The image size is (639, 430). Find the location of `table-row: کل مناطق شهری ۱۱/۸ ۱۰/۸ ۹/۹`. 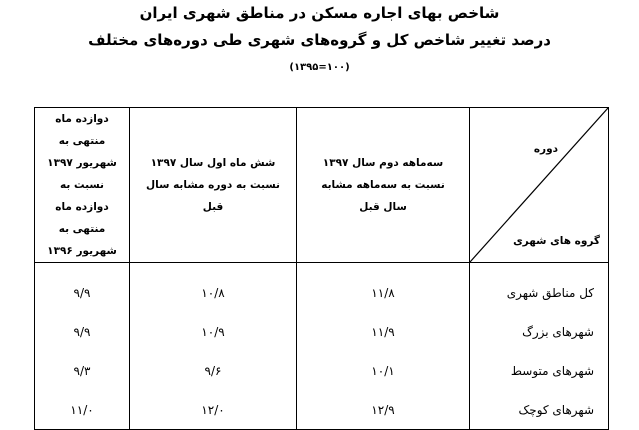

table-row: کل مناطق شهری ۱۱/۸ ۱۰/۸ ۹/۹ is located at coordinates (321, 287).